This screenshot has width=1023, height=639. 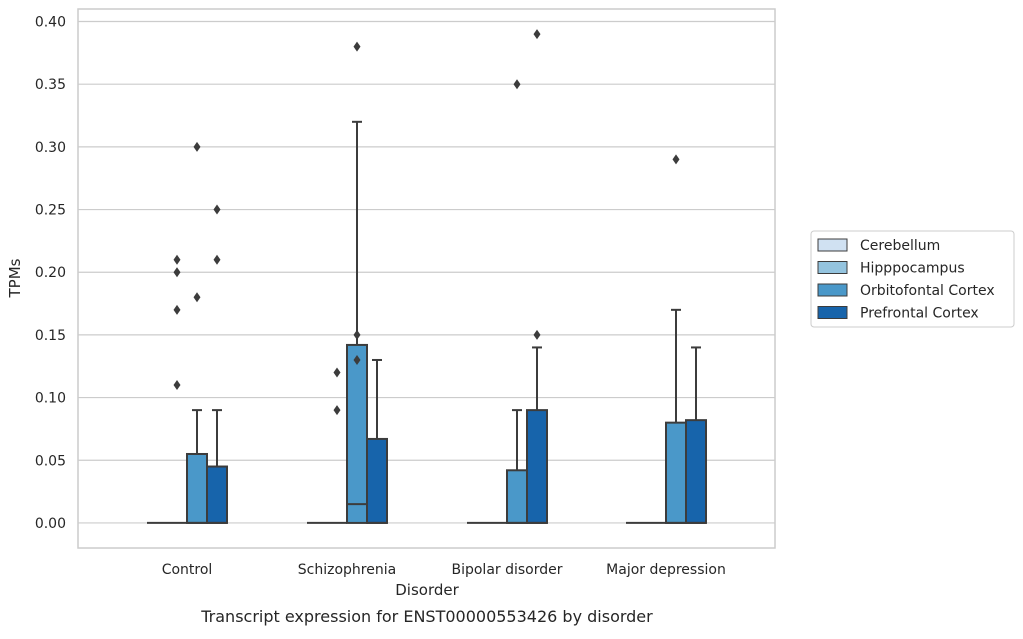 What do you see at coordinates (50, 336) in the screenshot?
I see `y-tick-label: 0.15` at bounding box center [50, 336].